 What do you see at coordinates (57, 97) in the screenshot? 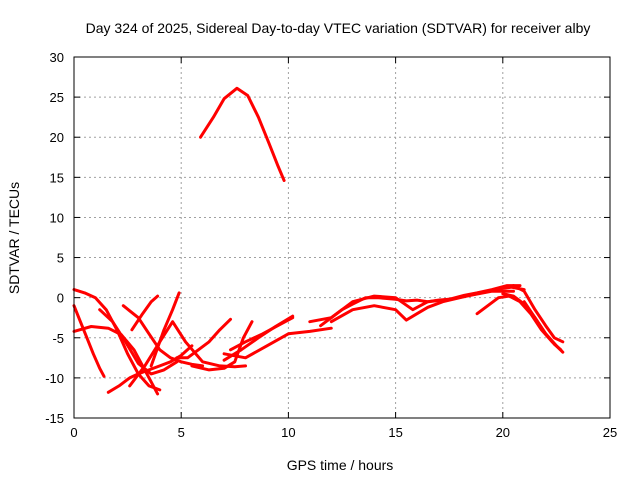
I see `y-tick-label: 25` at bounding box center [57, 97].